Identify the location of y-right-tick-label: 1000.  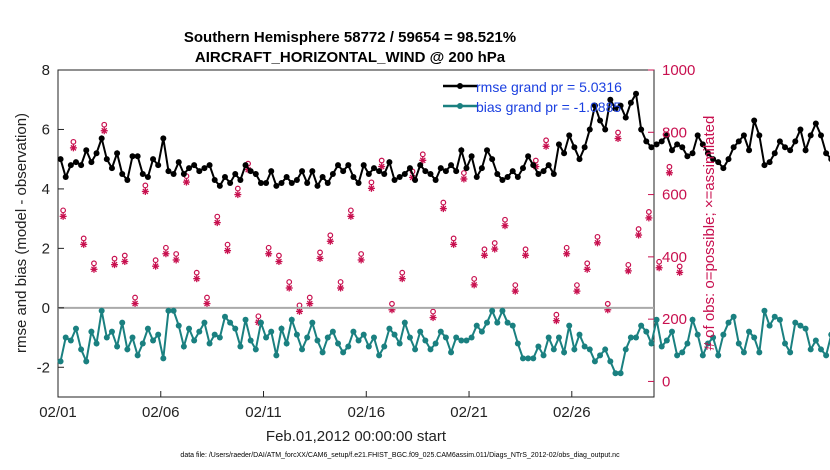
(678, 70).